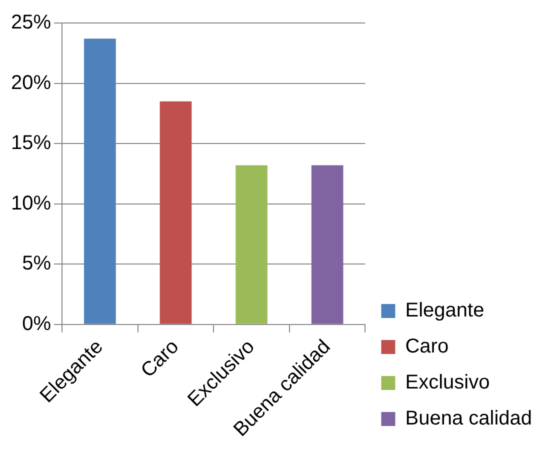 The image size is (550, 453). I want to click on y-tick-label: 10%, so click(31, 203).